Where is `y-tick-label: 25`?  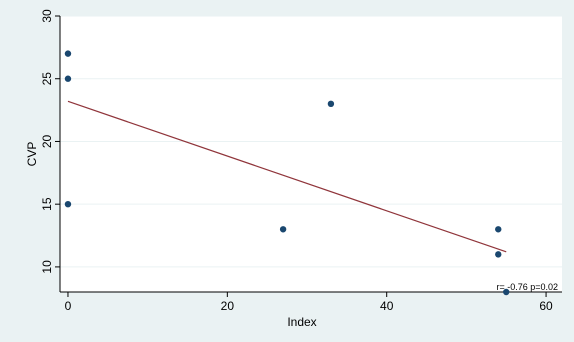
y-tick-label: 25 is located at coordinates (47, 79).